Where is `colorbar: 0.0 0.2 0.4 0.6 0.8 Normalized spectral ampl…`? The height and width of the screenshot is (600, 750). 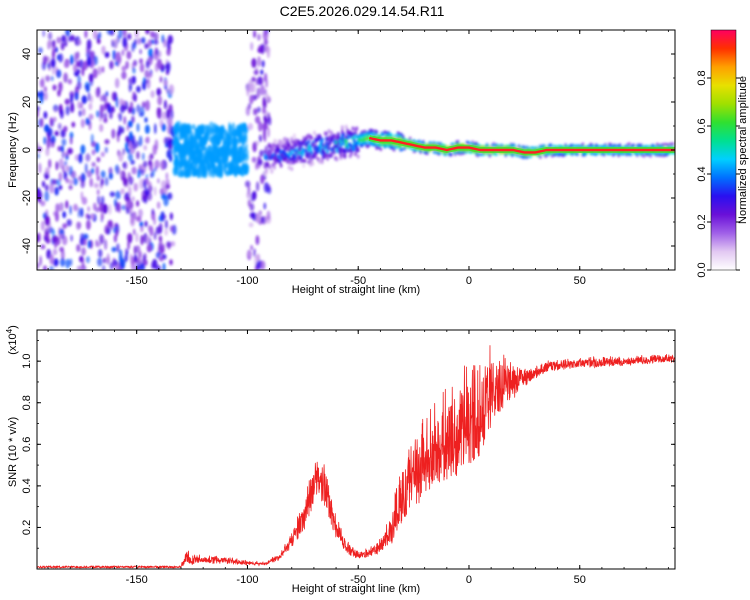
colorbar: 0.0 0.2 0.4 0.6 0.8 Normalized spectral ampl… is located at coordinates (722, 153).